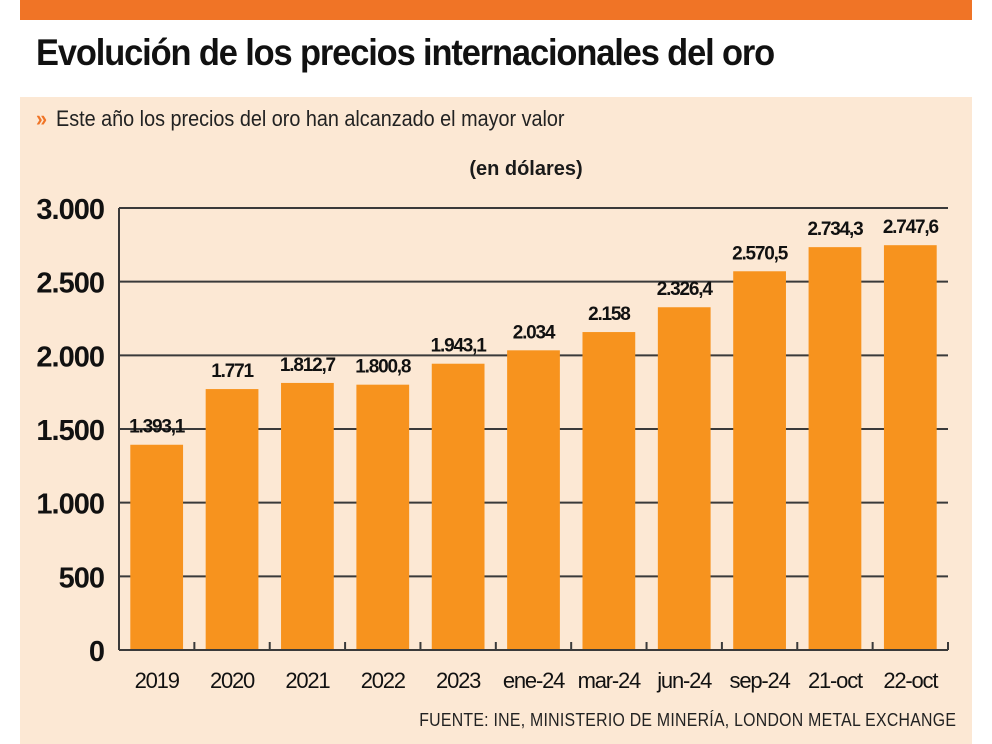 This screenshot has width=992, height=744. Describe the element at coordinates (526, 169) in the screenshot. I see `y-unit-label: (en dólares)` at that location.